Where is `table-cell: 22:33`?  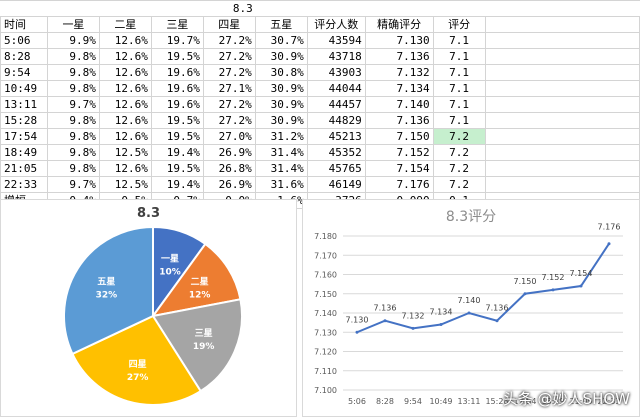 table-cell: 22:33 is located at coordinates (24, 184).